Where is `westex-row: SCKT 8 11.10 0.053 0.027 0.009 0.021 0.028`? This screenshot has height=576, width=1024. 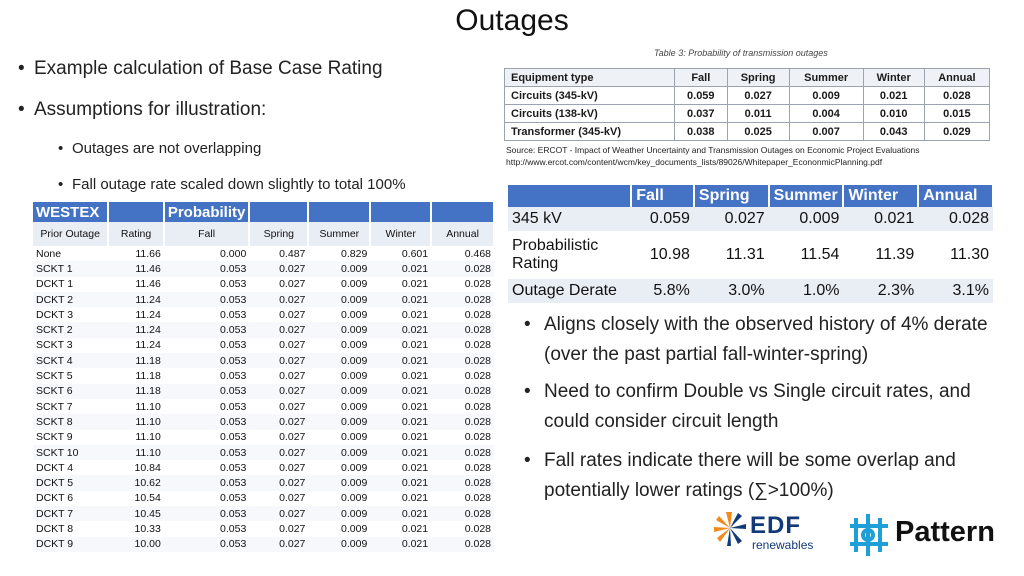 westex-row: SCKT 8 11.10 0.053 0.027 0.009 0.021 0.028 is located at coordinates (263, 422).